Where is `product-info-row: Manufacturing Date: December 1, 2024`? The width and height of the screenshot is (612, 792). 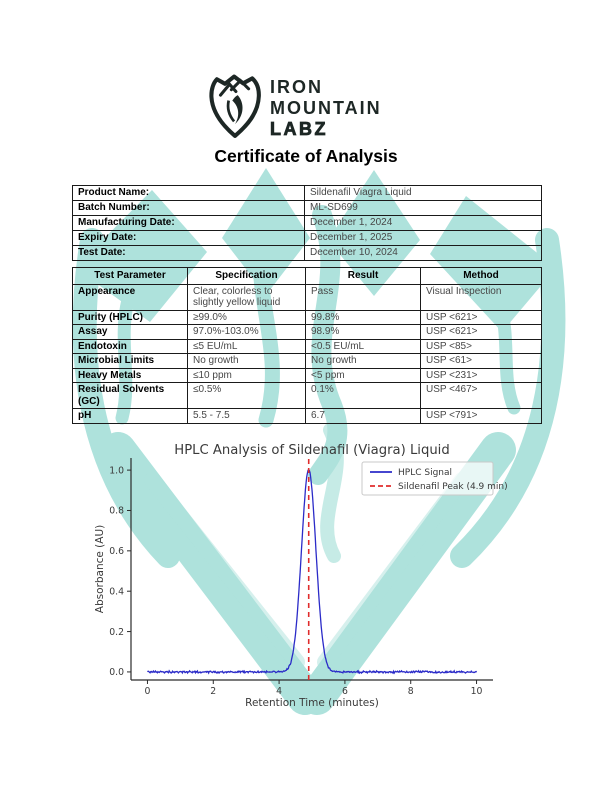
product-info-row: Manufacturing Date: December 1, 2024 is located at coordinates (307, 223).